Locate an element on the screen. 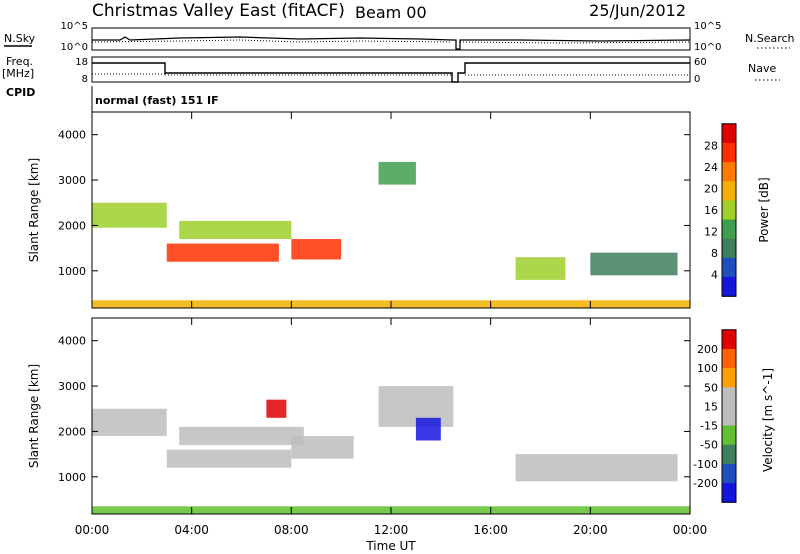  nave-trace is located at coordinates (391, 74).